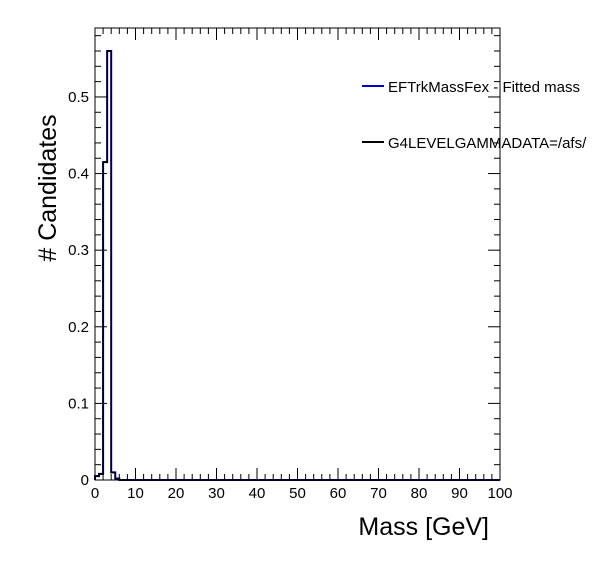 This screenshot has height=572, width=596. Describe the element at coordinates (423, 527) in the screenshot. I see `x-axis-title: Mass [GeV]` at that location.